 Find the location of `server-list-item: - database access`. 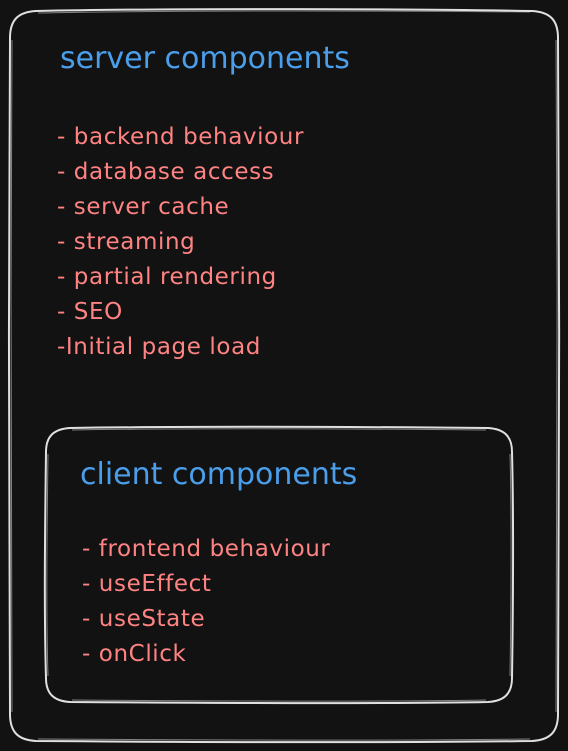

server-list-item: - database access is located at coordinates (166, 172).